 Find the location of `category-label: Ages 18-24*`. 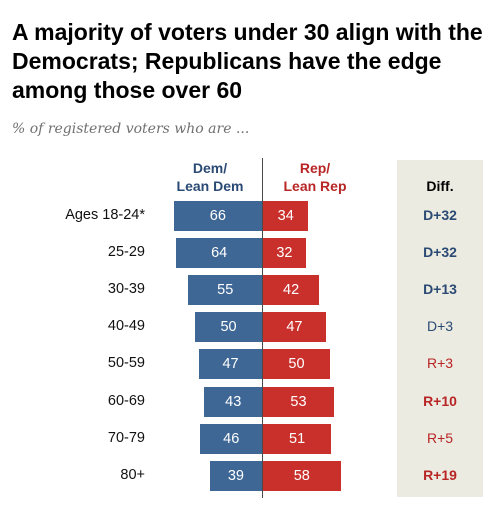

category-label: Ages 18-24* is located at coordinates (105, 215).